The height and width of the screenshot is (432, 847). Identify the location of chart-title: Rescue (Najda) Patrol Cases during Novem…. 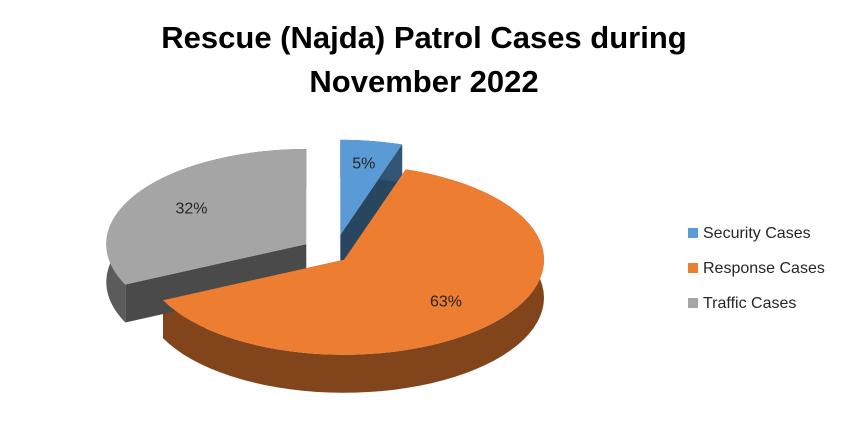
(424, 59).